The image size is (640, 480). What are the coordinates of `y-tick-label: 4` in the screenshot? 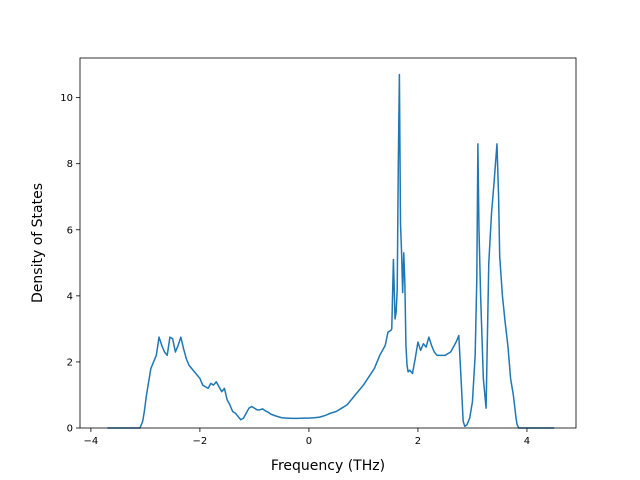 It's located at (70, 296).